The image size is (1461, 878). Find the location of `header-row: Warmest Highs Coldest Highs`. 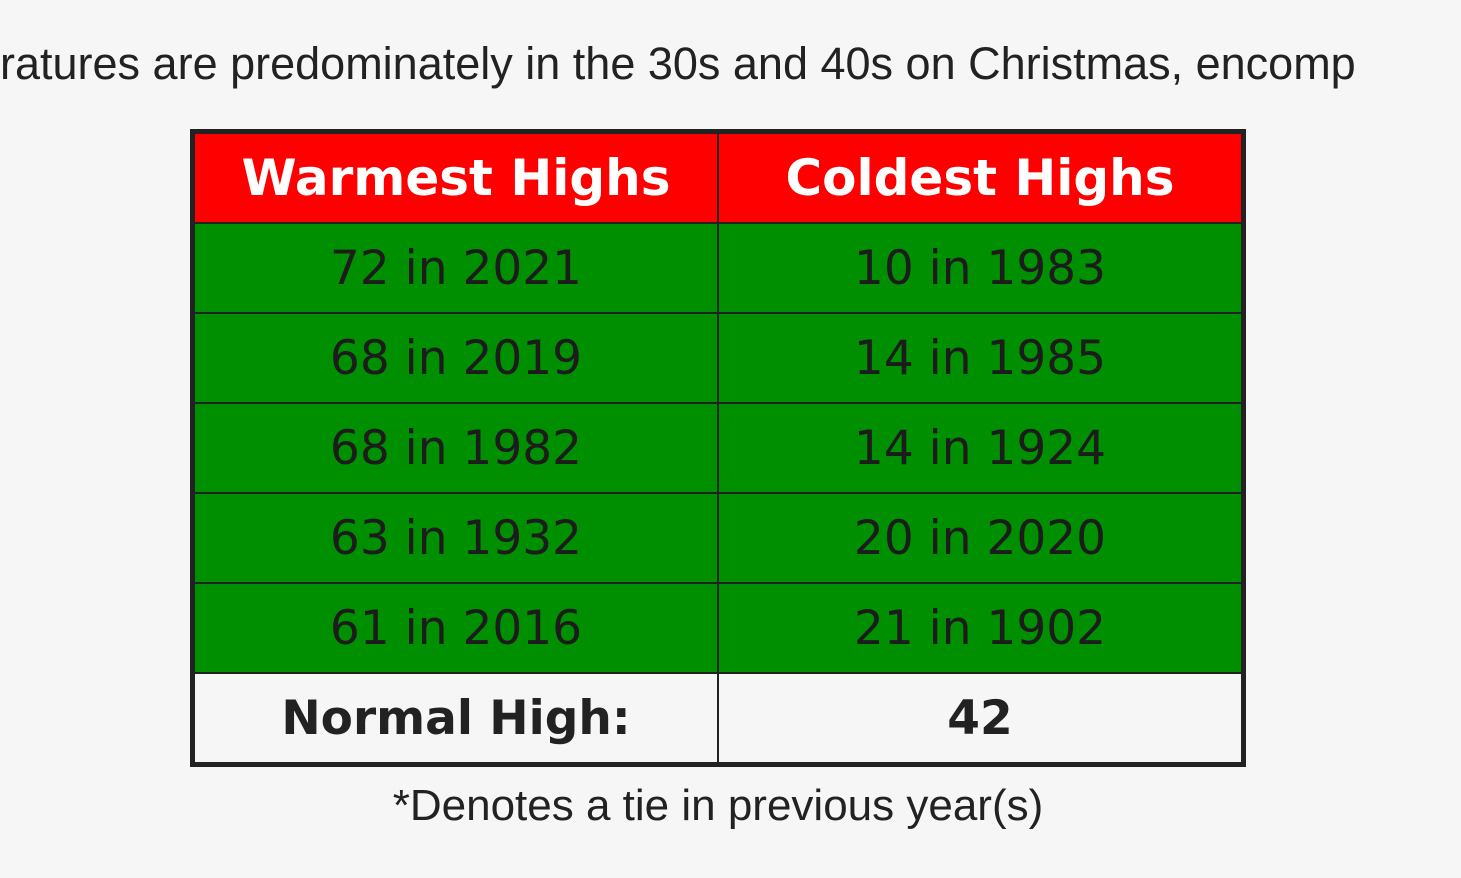

header-row: Warmest Highs Coldest Highs is located at coordinates (718, 177).